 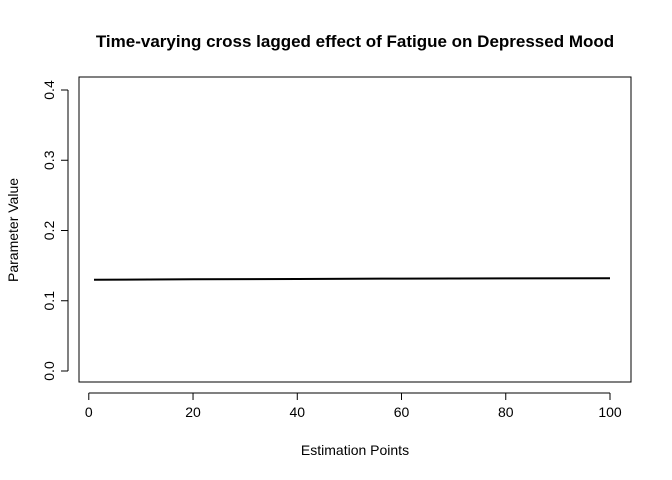 What do you see at coordinates (297, 412) in the screenshot?
I see `x-tick-label: 40` at bounding box center [297, 412].